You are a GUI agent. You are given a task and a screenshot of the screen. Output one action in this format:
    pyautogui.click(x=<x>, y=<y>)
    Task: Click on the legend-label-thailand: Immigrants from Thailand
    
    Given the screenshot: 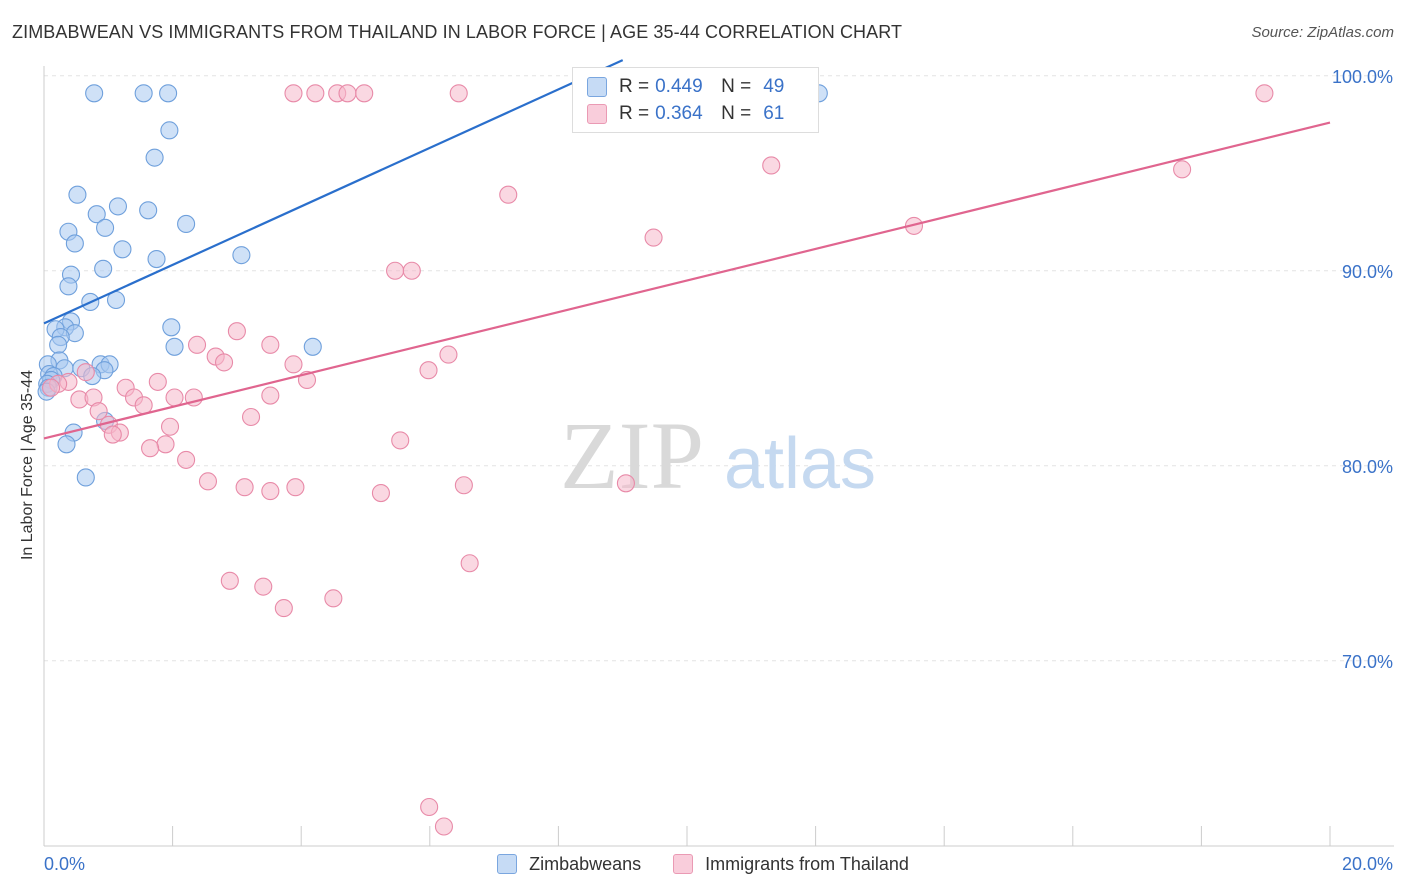 What is the action you would take?
    pyautogui.click(x=807, y=863)
    